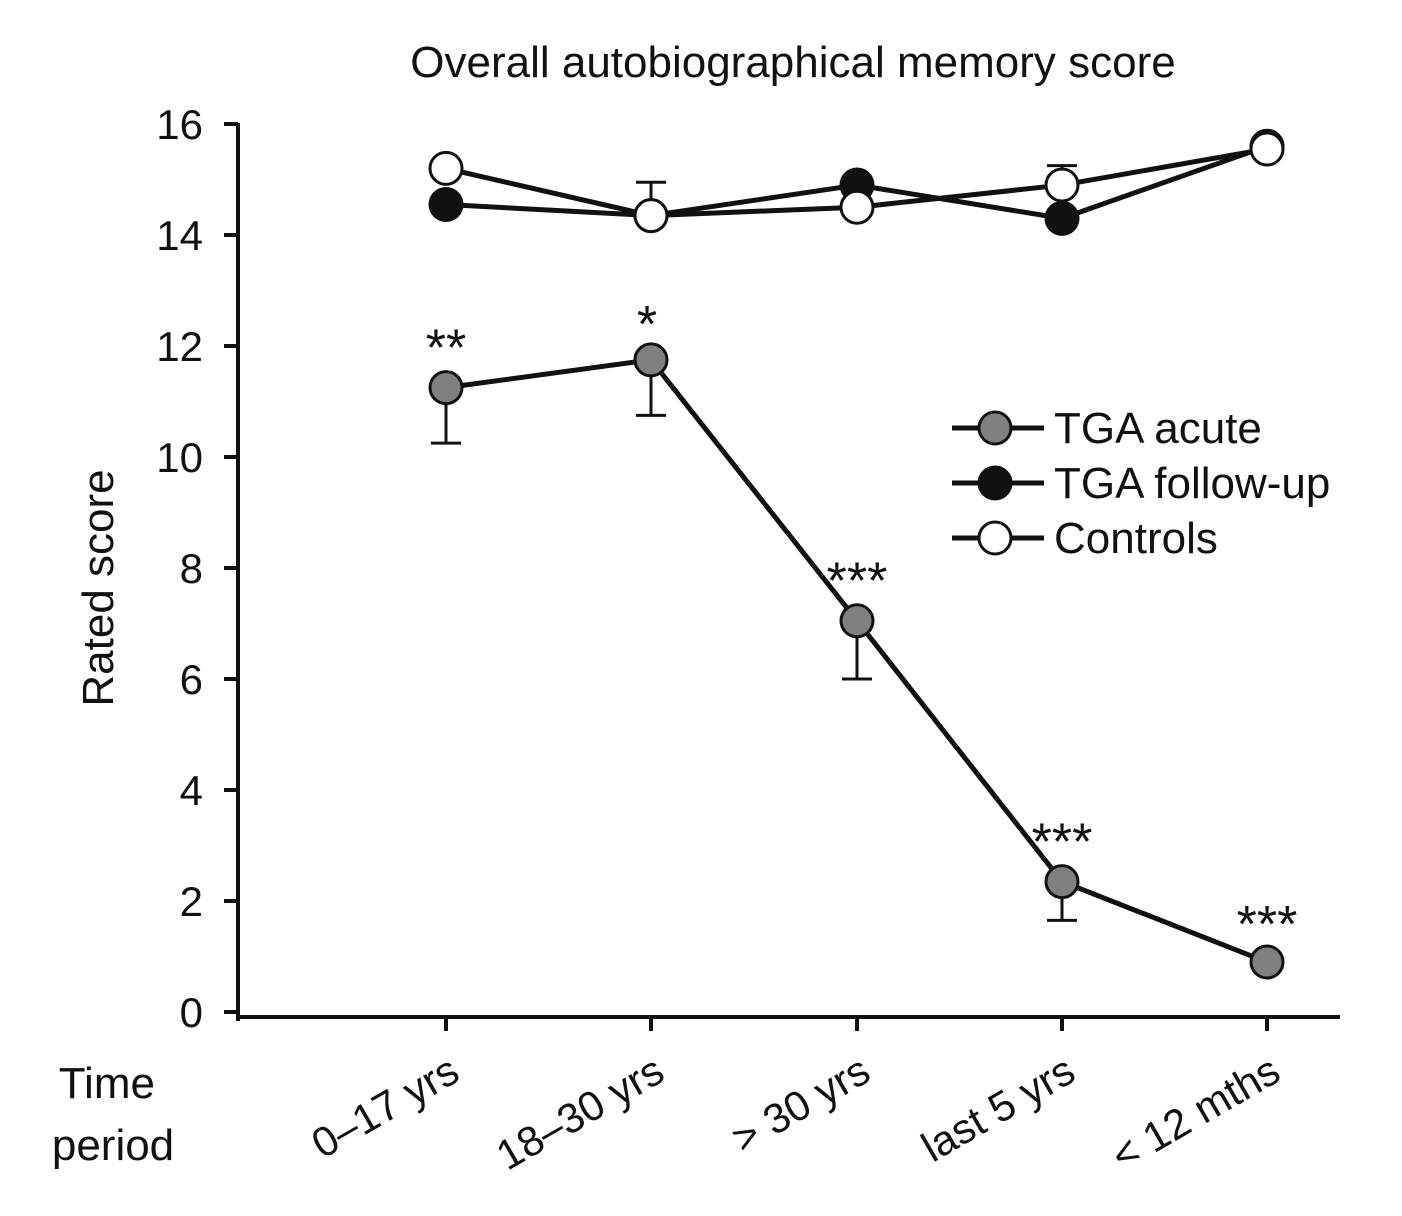 The height and width of the screenshot is (1216, 1402). Describe the element at coordinates (107, 1083) in the screenshot. I see `x-axis-label-line-1: Time` at that location.